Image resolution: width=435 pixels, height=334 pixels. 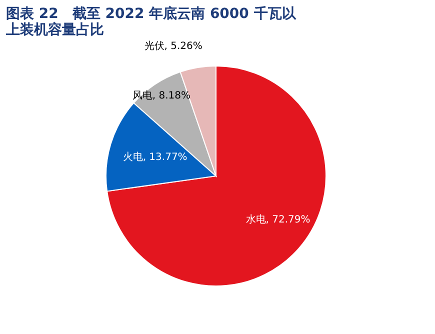 I want to click on slice-label: 火电, so click(x=132, y=156).